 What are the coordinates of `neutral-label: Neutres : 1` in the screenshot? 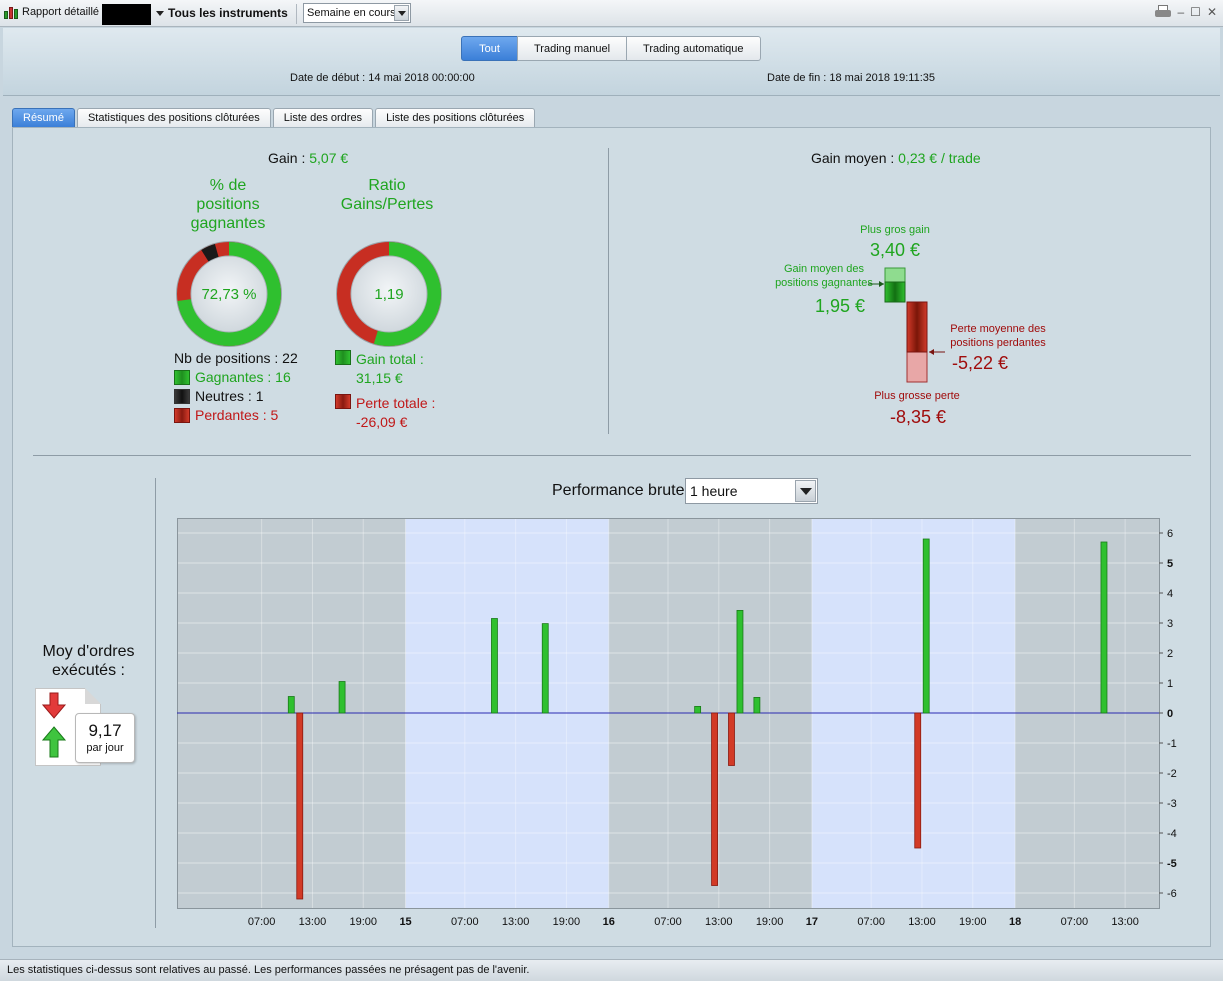 It's located at (229, 396).